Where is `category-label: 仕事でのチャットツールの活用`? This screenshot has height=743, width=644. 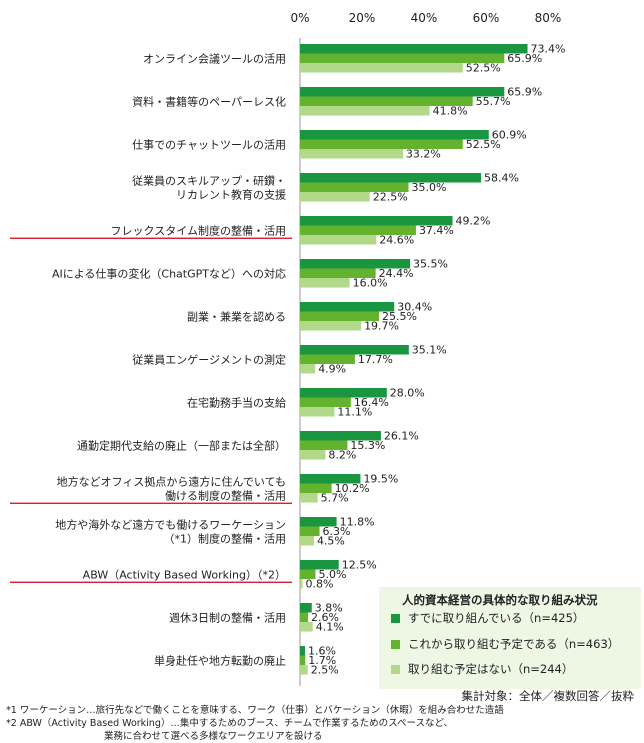
category-label: 仕事でのチャットツールの活用 is located at coordinates (209, 144).